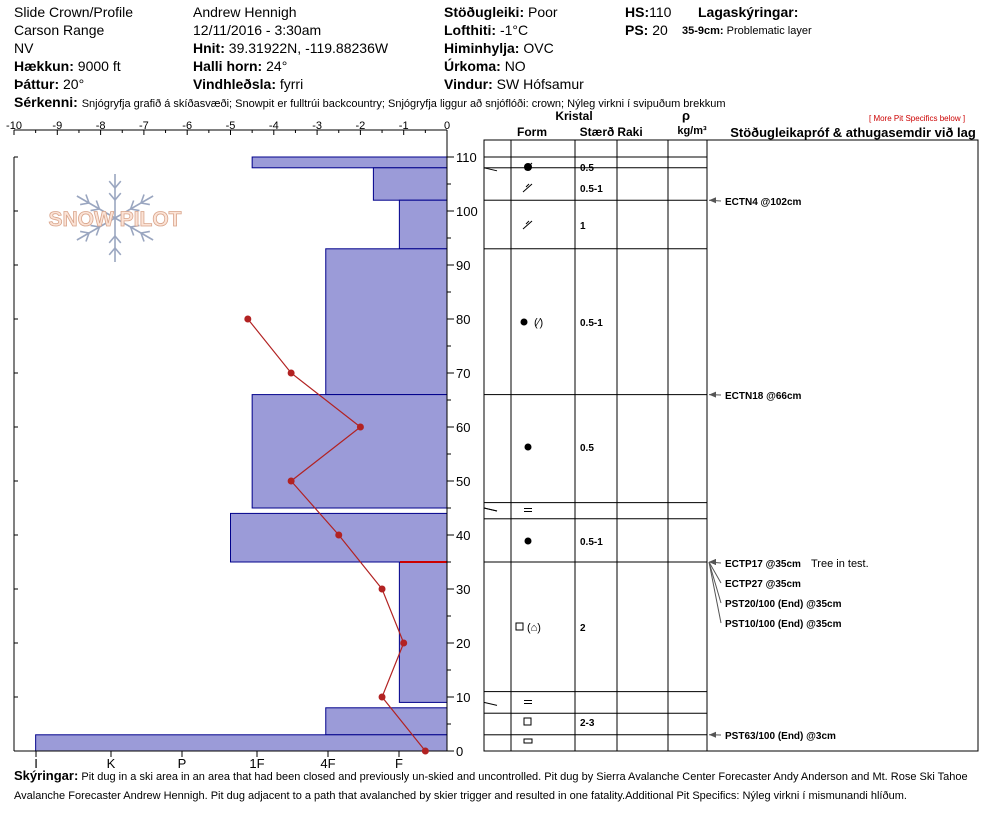 The height and width of the screenshot is (840, 994). I want to click on hs-label: HS:, so click(637, 12).